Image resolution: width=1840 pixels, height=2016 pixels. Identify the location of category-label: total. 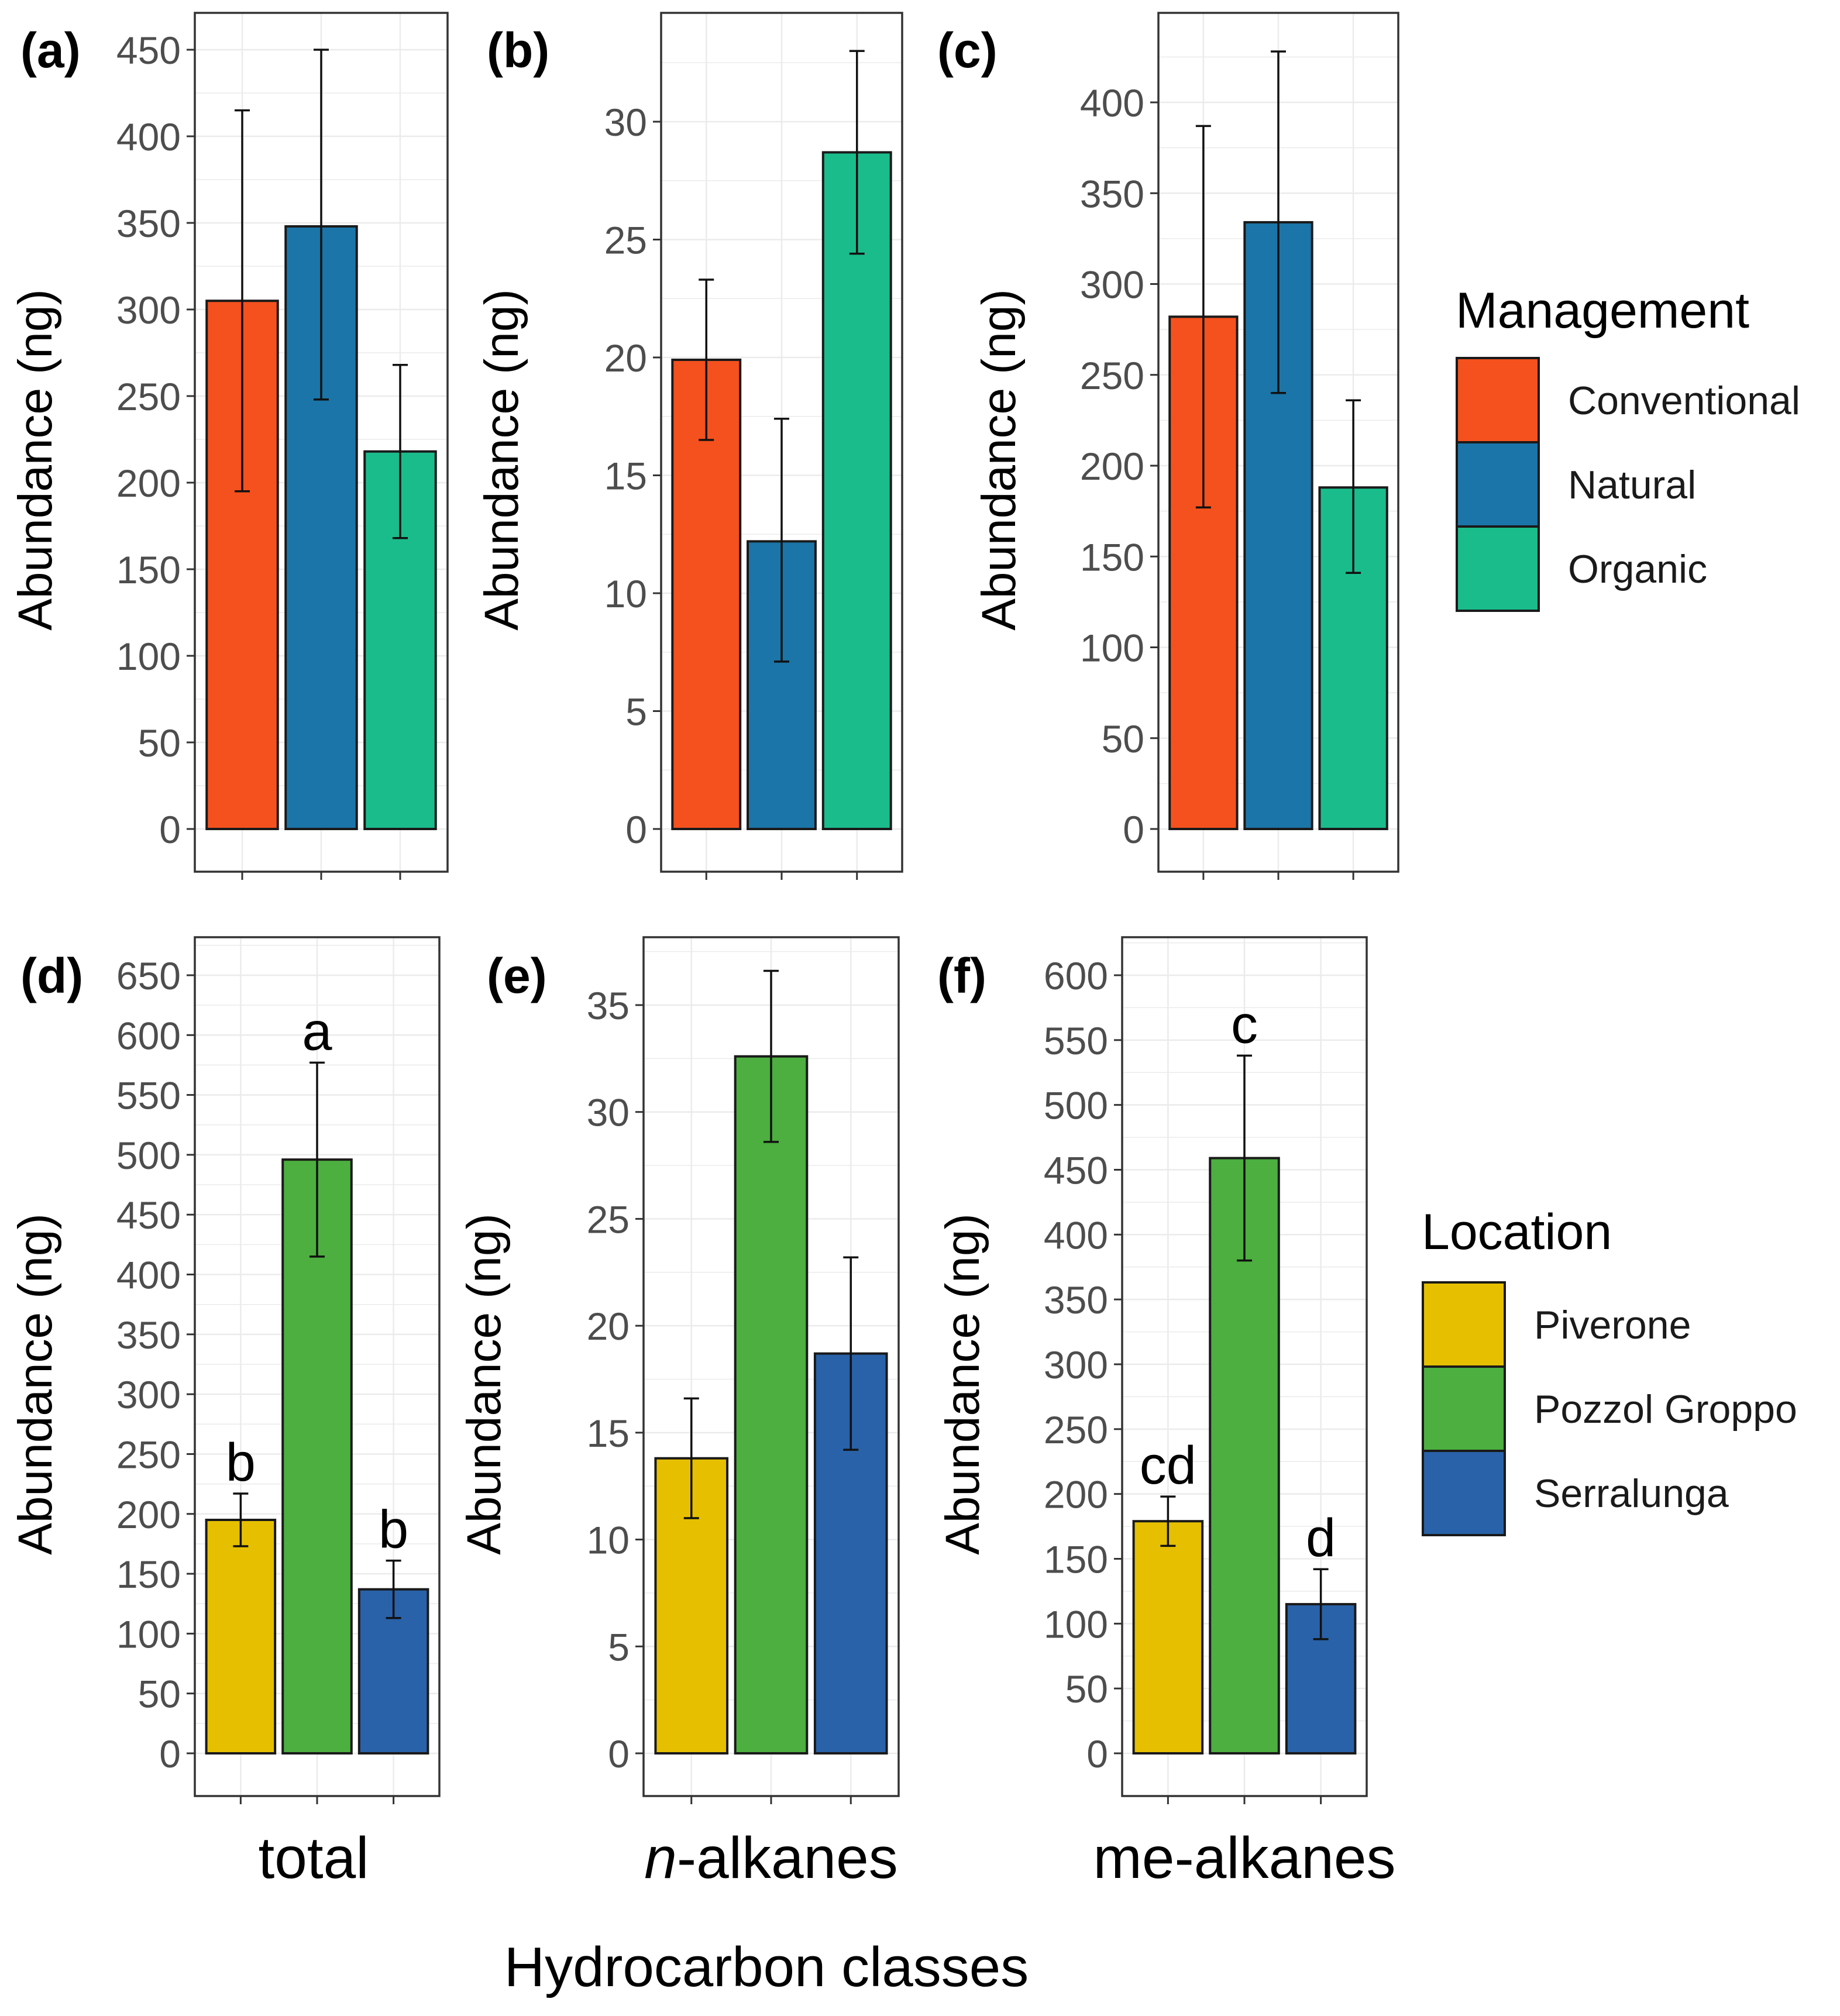
(313, 1858).